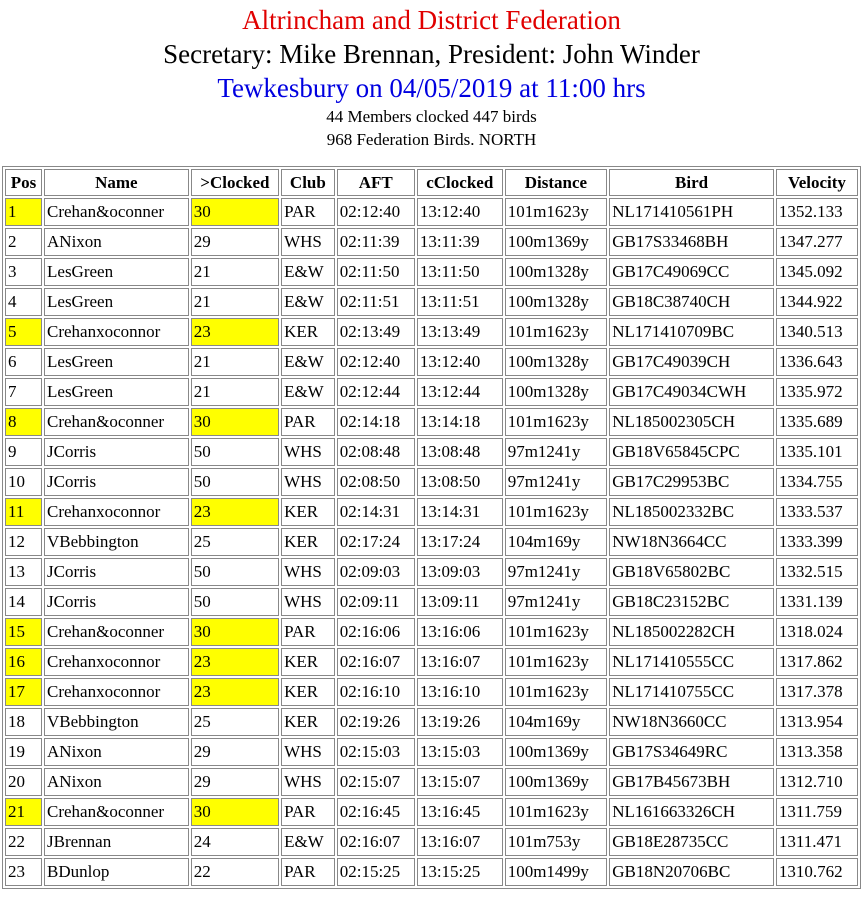 The height and width of the screenshot is (900, 863). Describe the element at coordinates (816, 722) in the screenshot. I see `cell-velocity: 1313.954` at that location.